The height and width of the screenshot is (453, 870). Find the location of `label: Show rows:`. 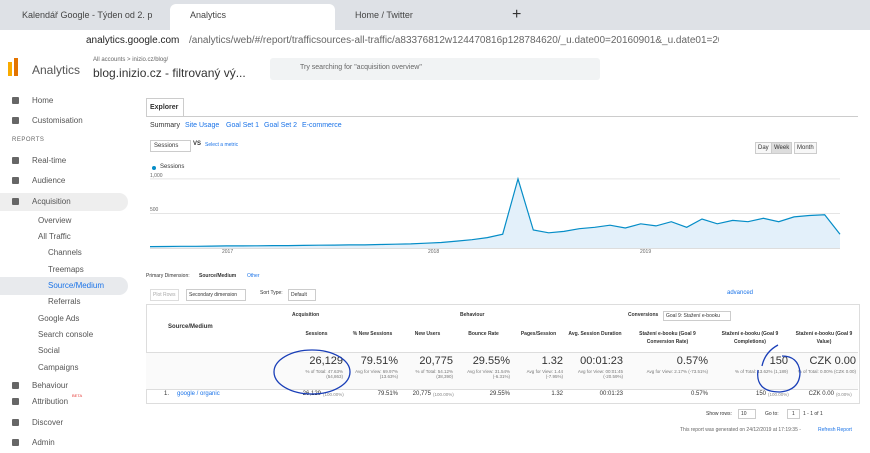

label: Show rows: is located at coordinates (719, 414).